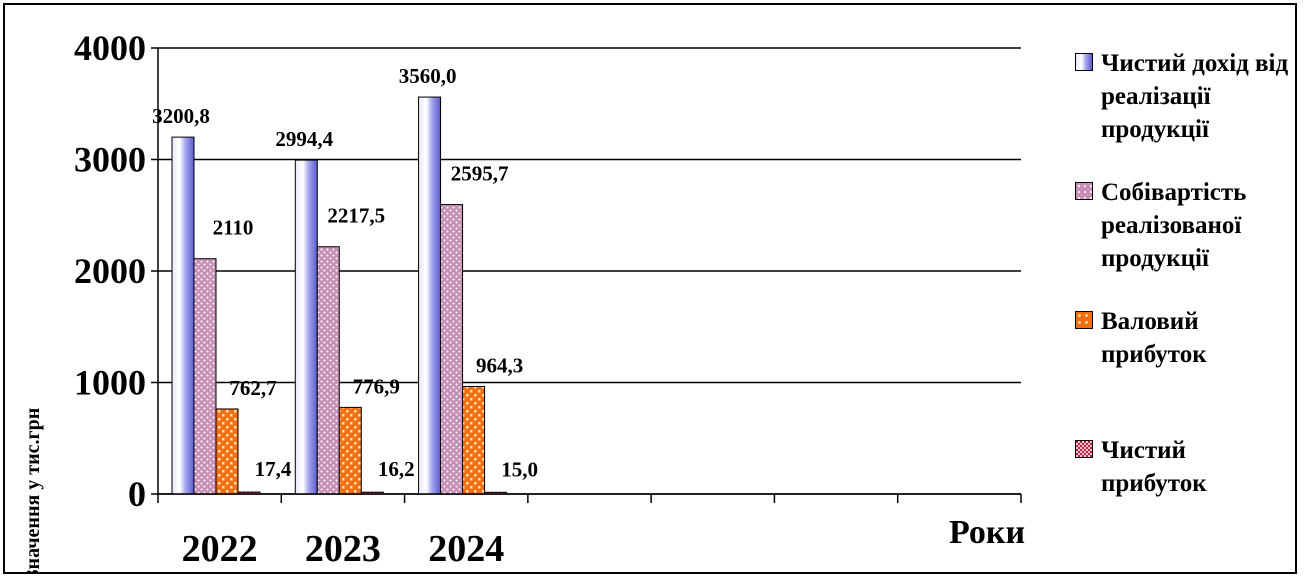  Describe the element at coordinates (110, 271) in the screenshot. I see `y-tick-label: 2000` at that location.